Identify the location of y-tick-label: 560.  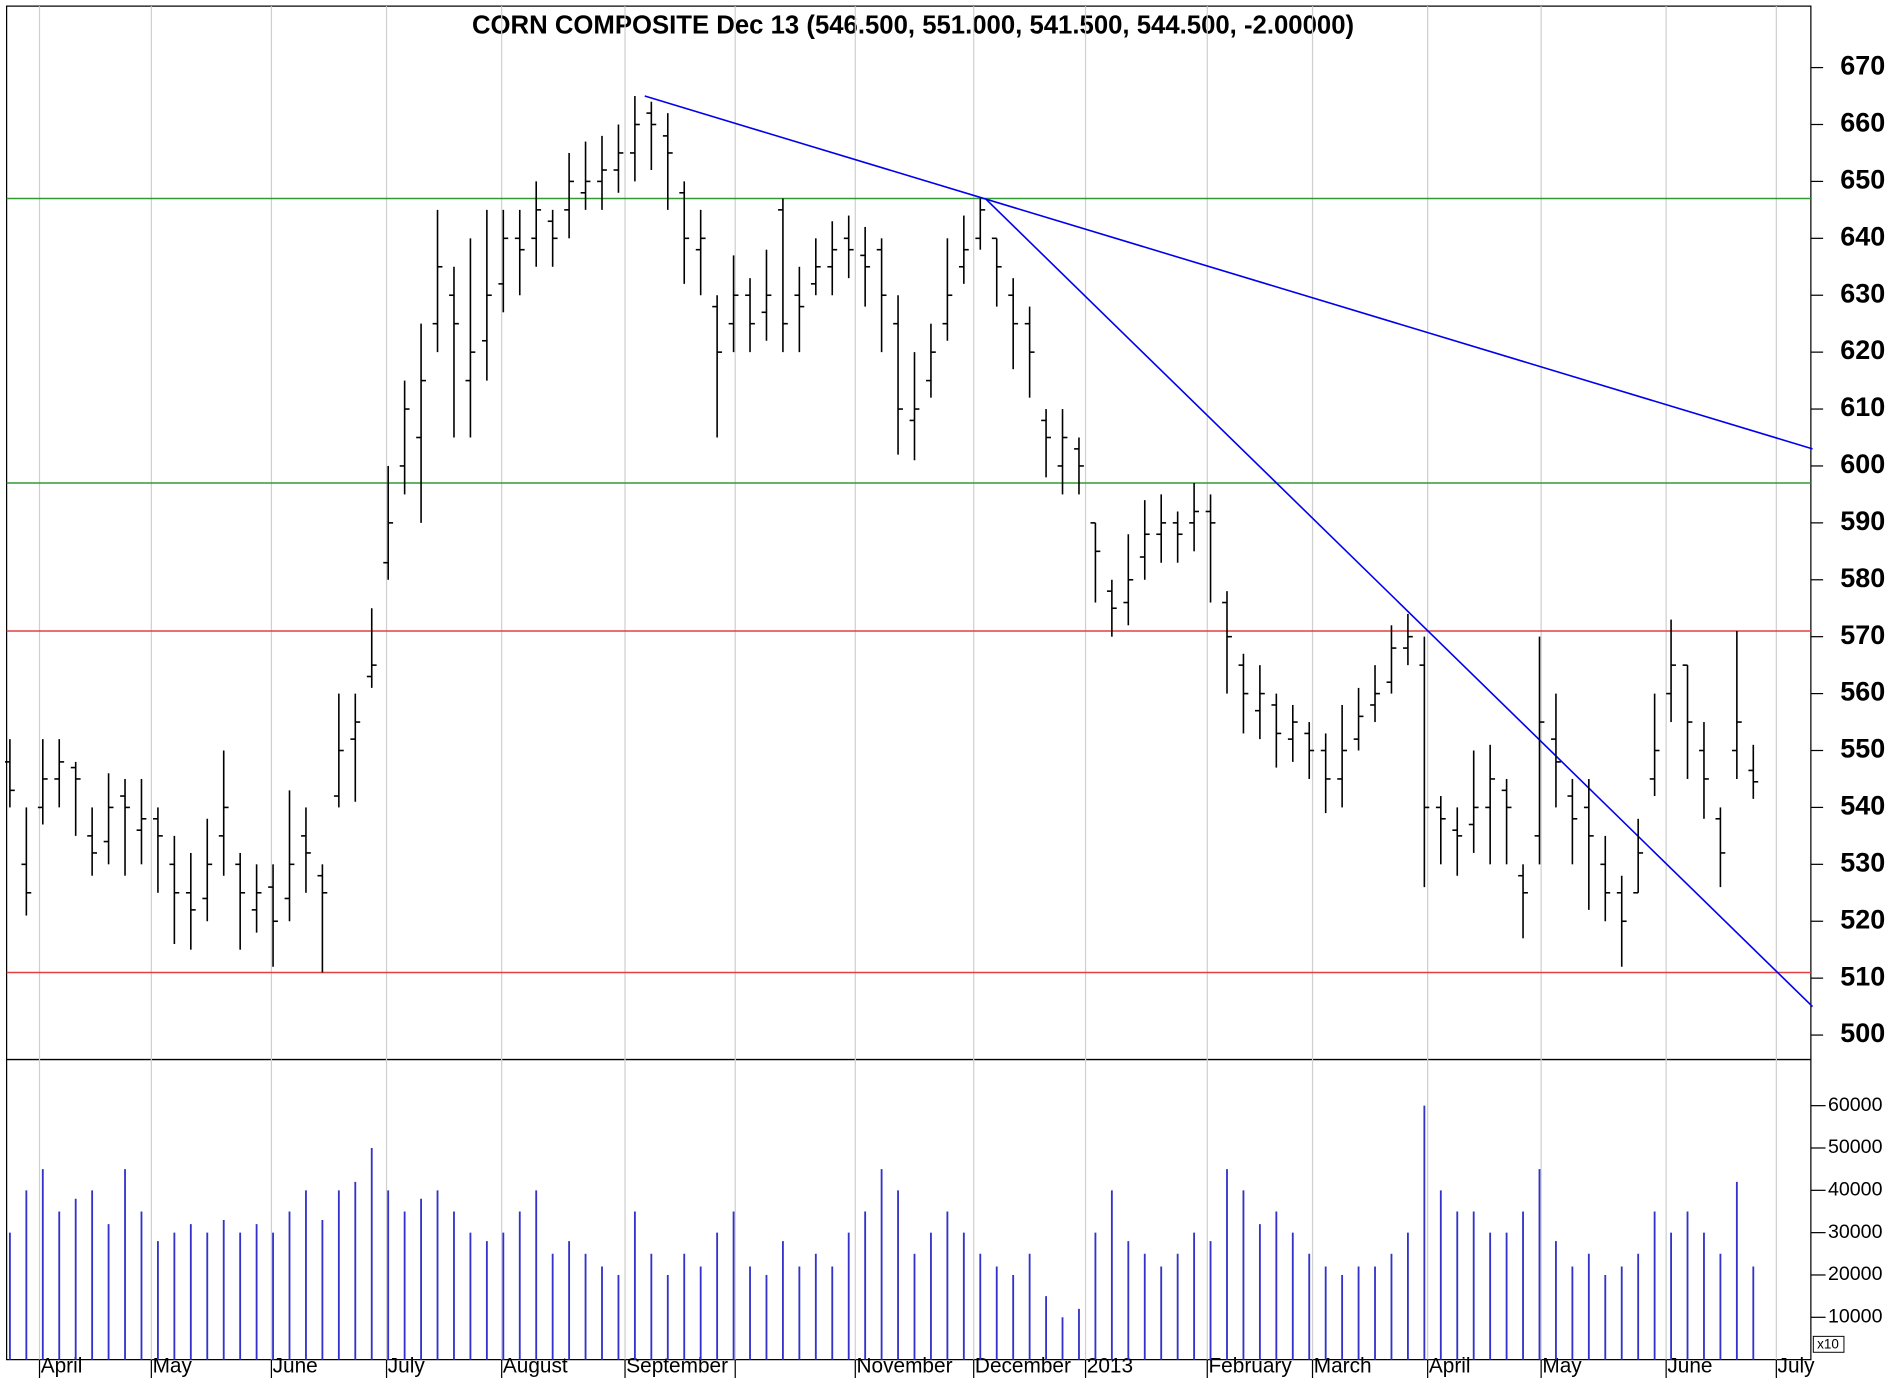
(1862, 692).